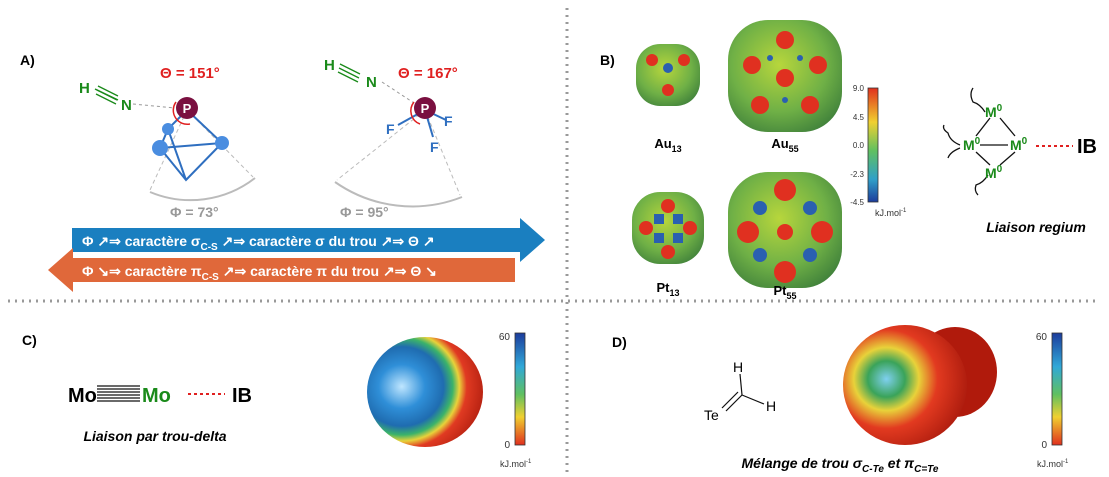 The width and height of the screenshot is (1109, 477). What do you see at coordinates (126, 105) in the screenshot?
I see `atom-label: N` at bounding box center [126, 105].